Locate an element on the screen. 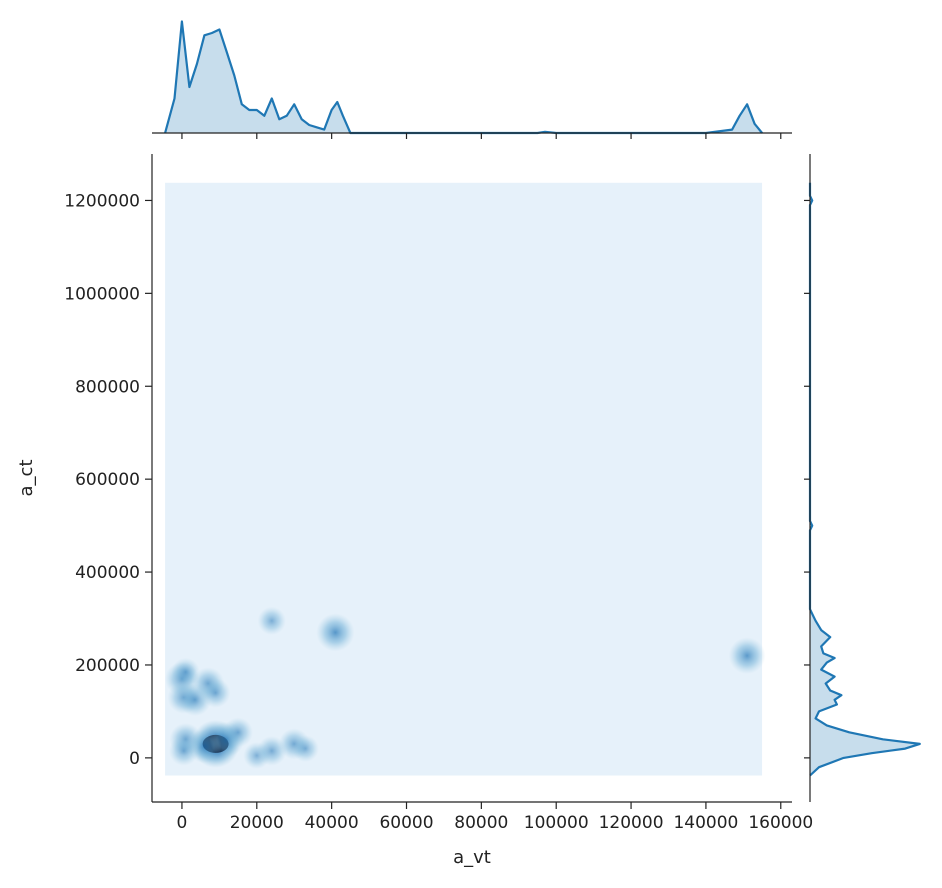 This screenshot has width=942, height=888. y-marginal-kde-line is located at coordinates (864, 479).